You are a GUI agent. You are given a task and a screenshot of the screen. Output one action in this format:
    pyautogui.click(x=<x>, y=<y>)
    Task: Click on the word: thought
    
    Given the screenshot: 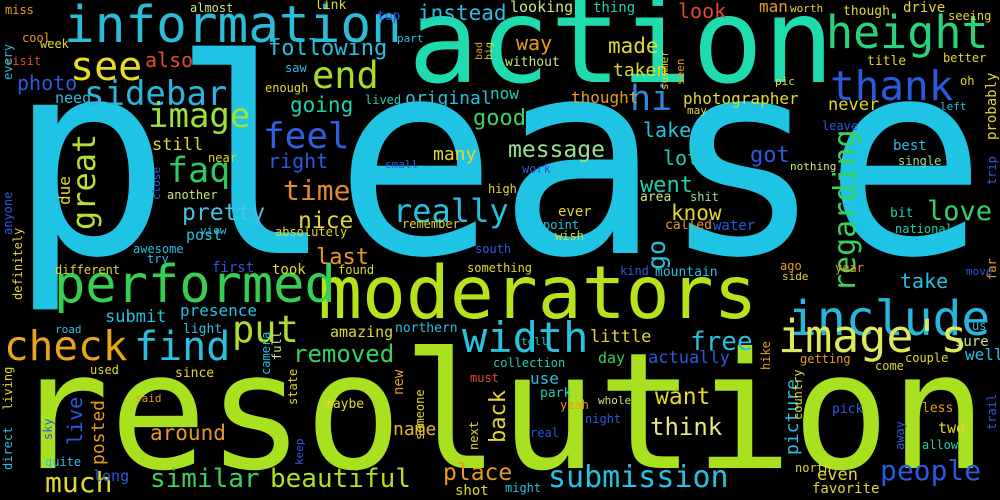 What is the action you would take?
    pyautogui.click(x=604, y=97)
    